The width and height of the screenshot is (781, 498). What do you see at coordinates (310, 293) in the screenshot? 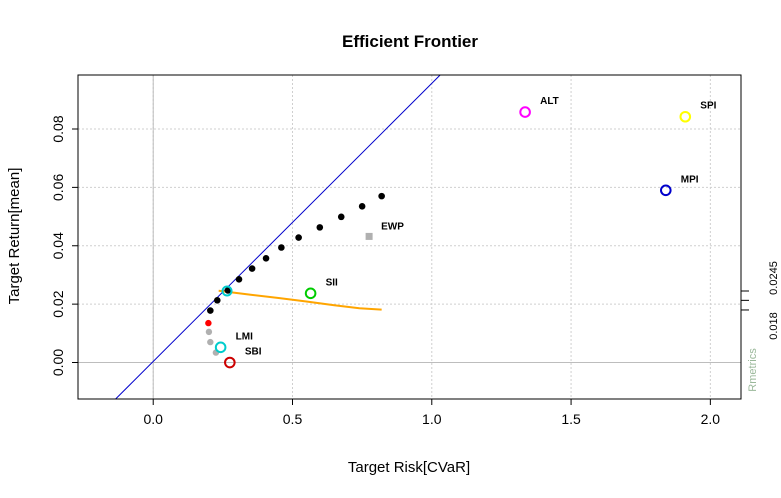
I see `asset-point-sii` at bounding box center [310, 293].